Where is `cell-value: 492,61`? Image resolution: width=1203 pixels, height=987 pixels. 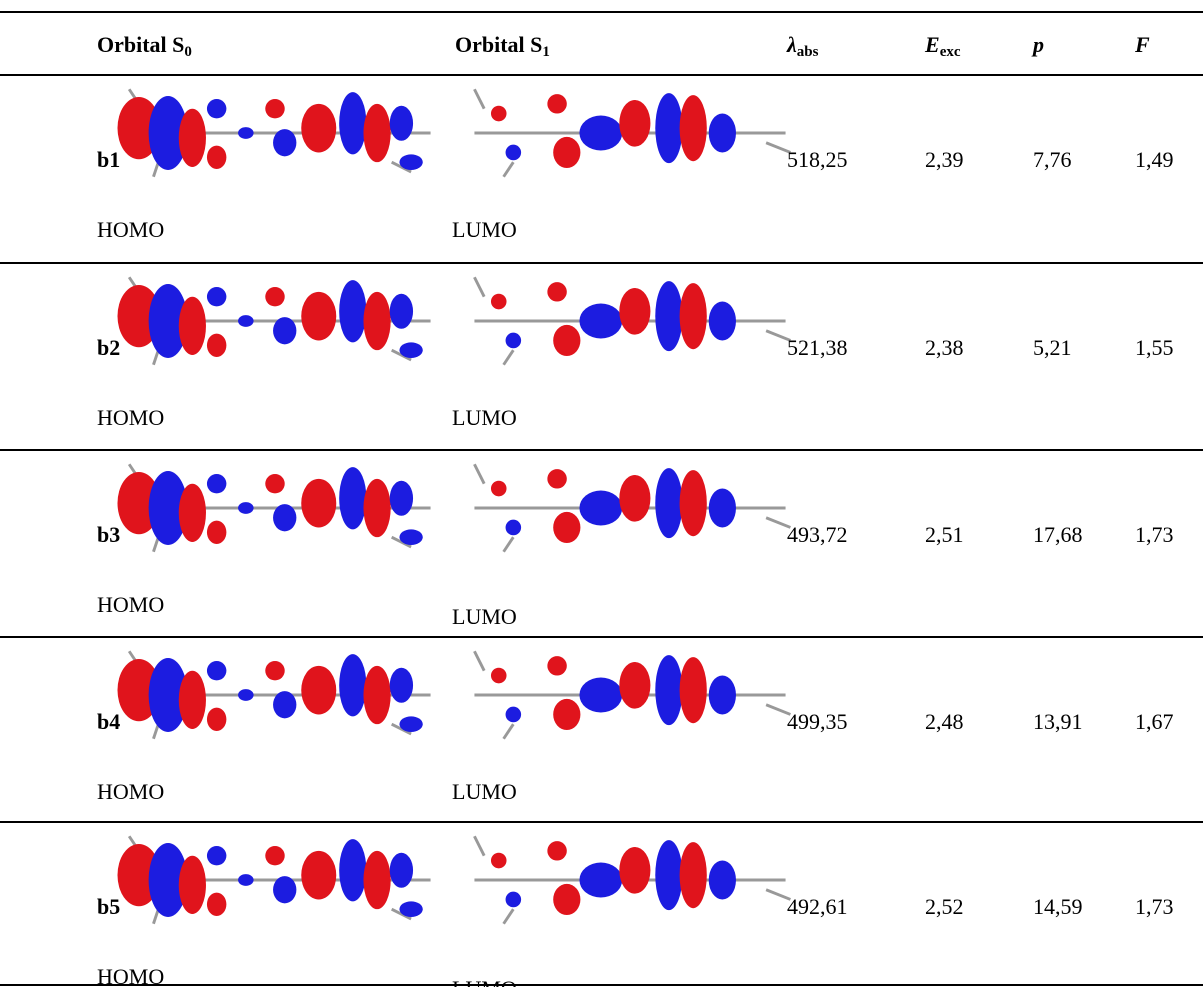
cell-value: 492,61 is located at coordinates (817, 906).